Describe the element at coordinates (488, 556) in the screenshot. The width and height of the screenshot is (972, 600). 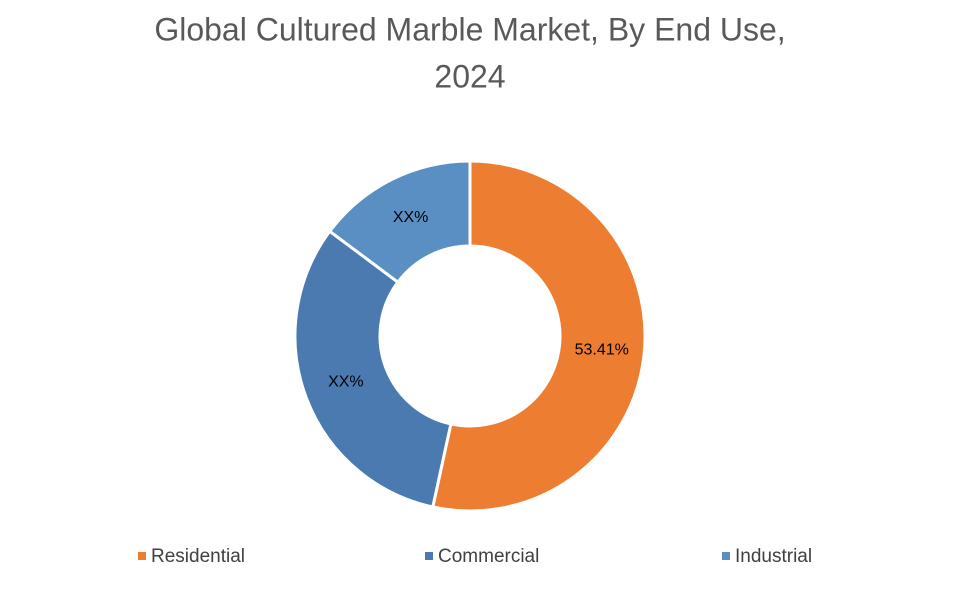
I see `legend-label: Commercial` at that location.